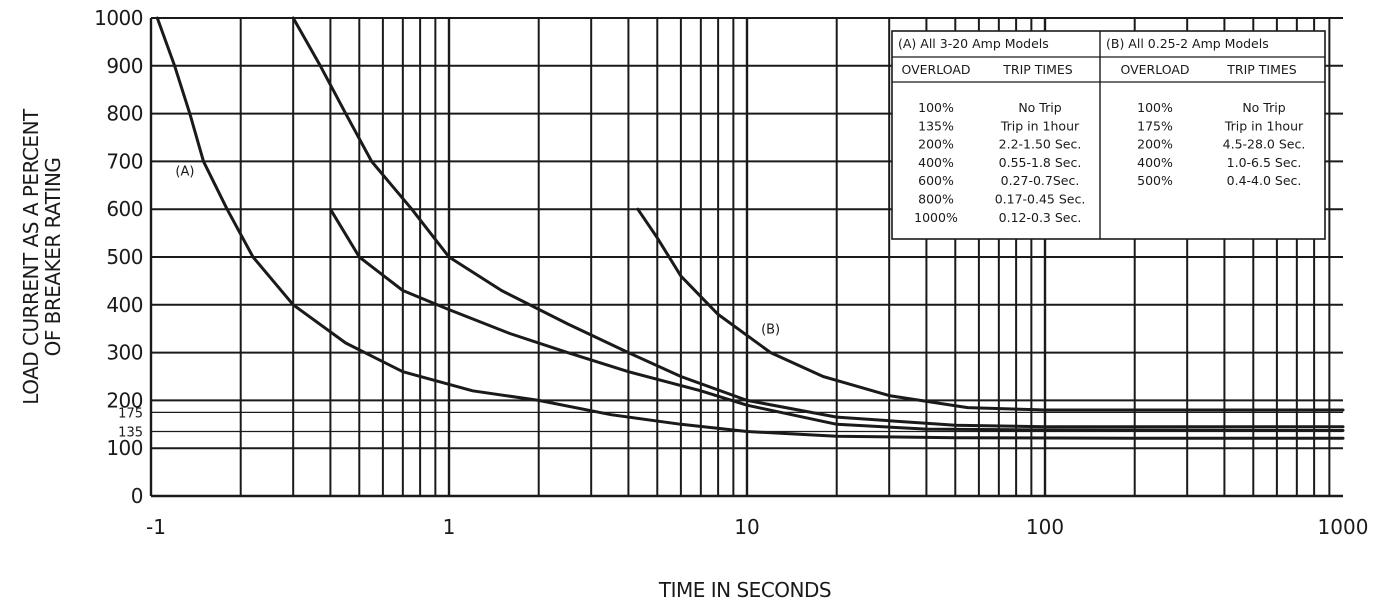  Describe the element at coordinates (936, 107) in the screenshot. I see `legend-a-overload: 100%` at that location.